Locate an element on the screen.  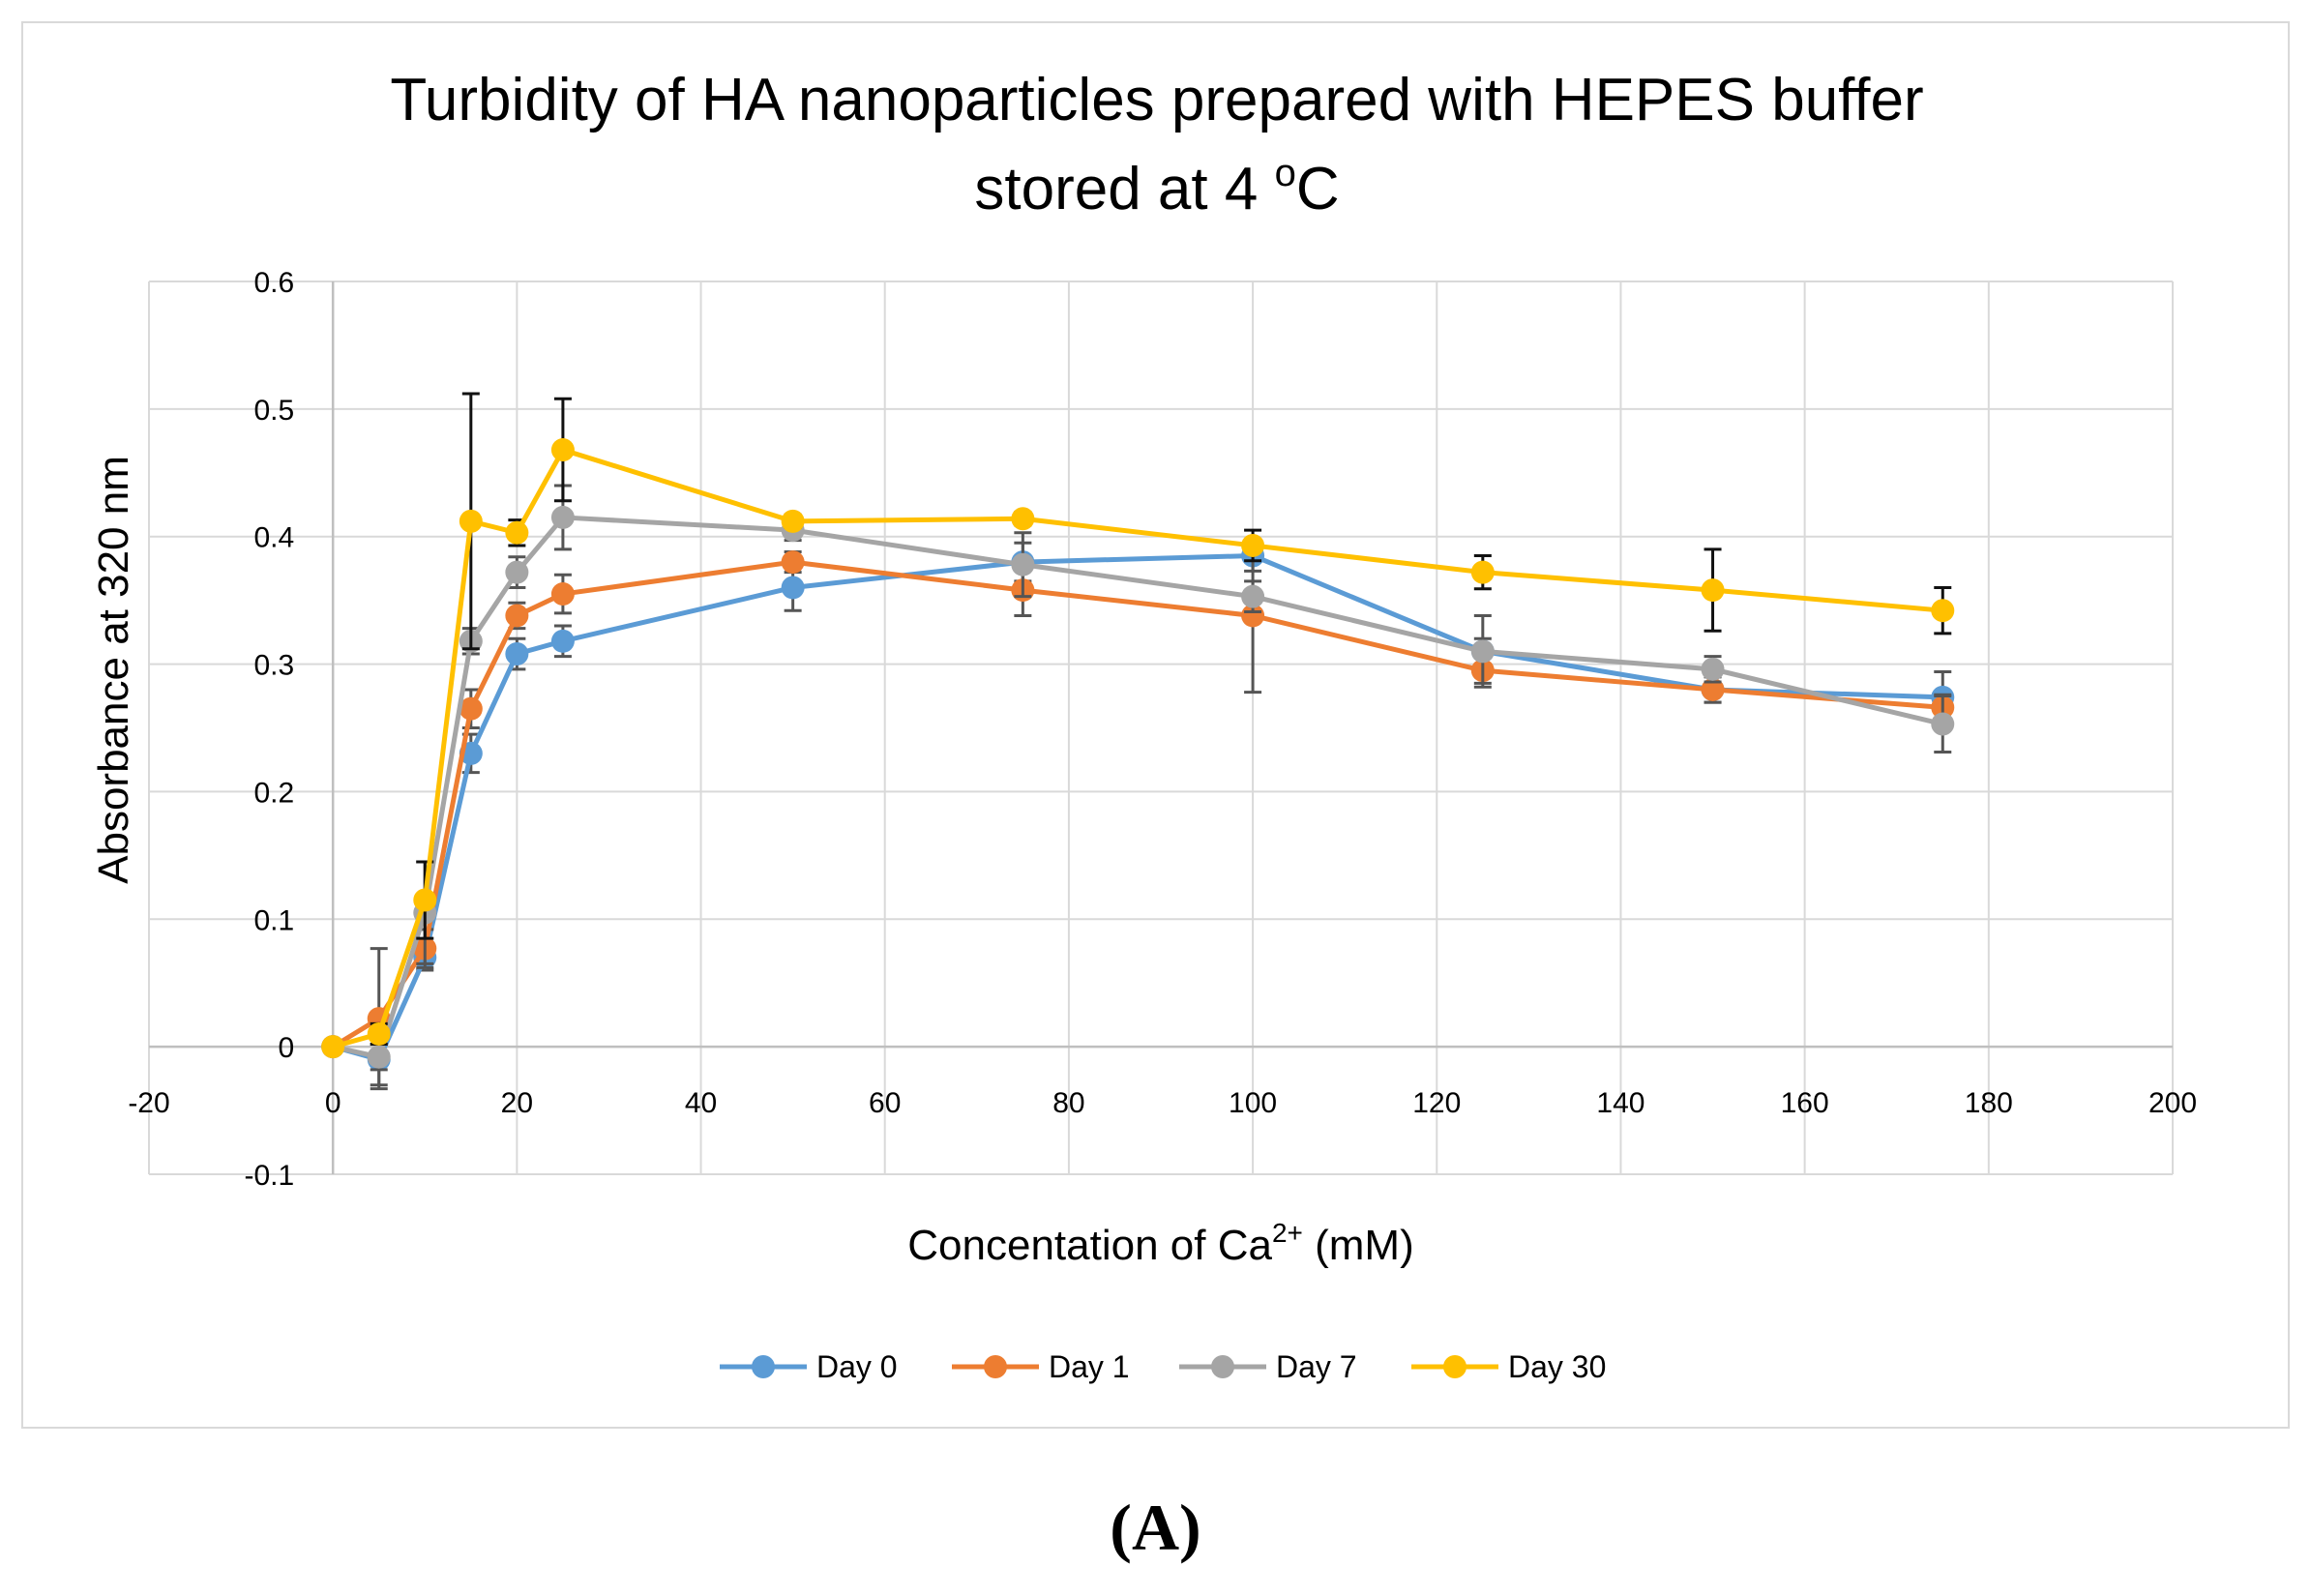
chart-title-line2: stored at 4 oC is located at coordinates (1156, 187).